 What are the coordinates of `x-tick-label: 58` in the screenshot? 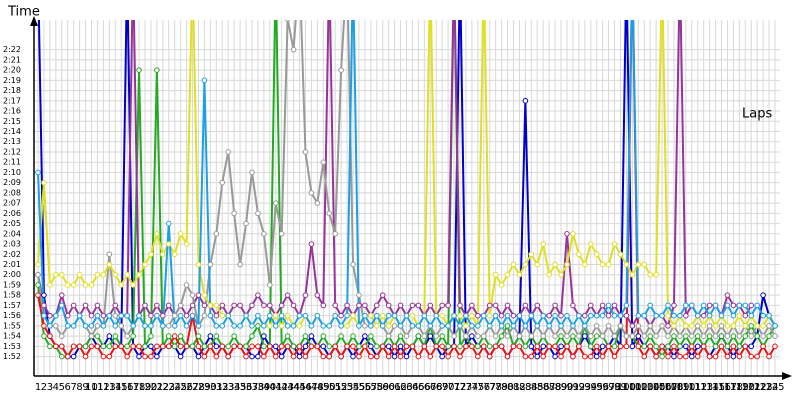 It's located at (376, 387).